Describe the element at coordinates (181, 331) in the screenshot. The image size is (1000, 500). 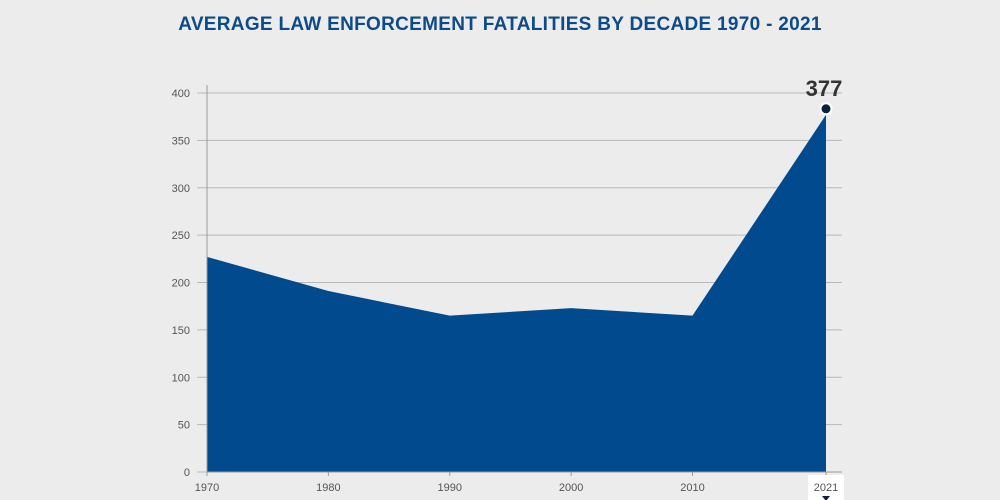
I see `y-tick-label: 150` at that location.